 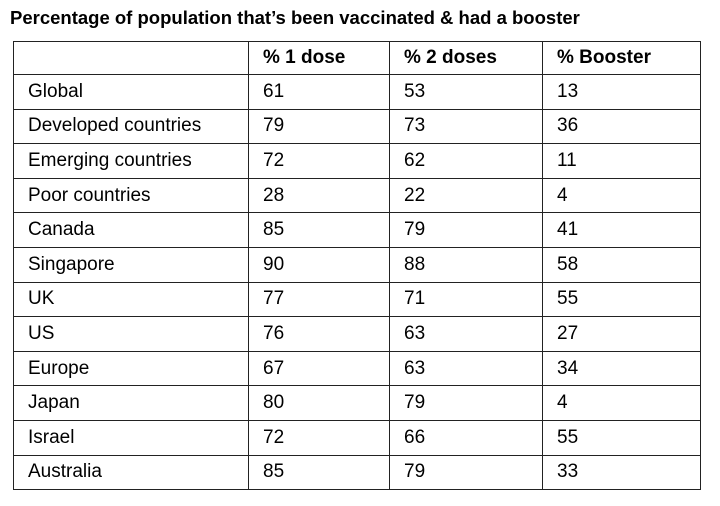 What do you see at coordinates (319, 334) in the screenshot?
I see `one-dose-cell: 76` at bounding box center [319, 334].